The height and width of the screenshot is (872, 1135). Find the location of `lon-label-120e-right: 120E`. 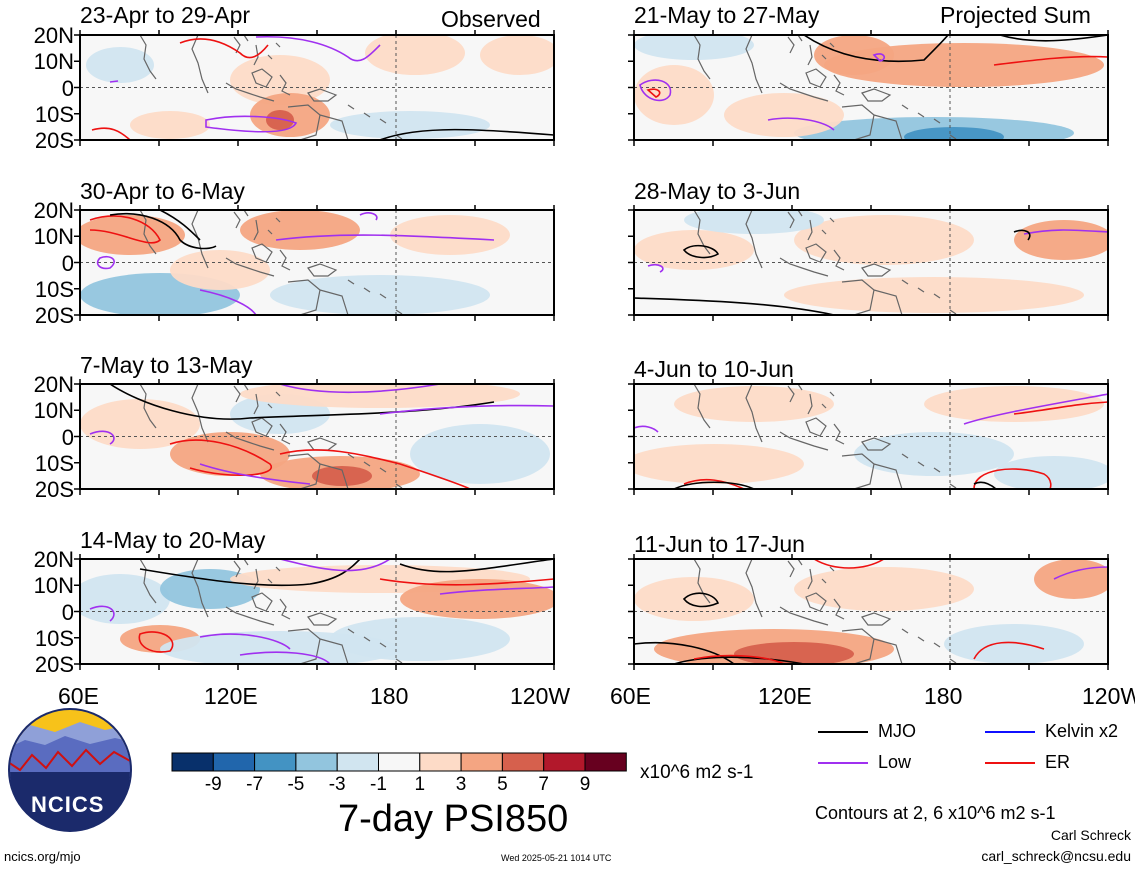

lon-label-120e-right: 120E is located at coordinates (785, 696).